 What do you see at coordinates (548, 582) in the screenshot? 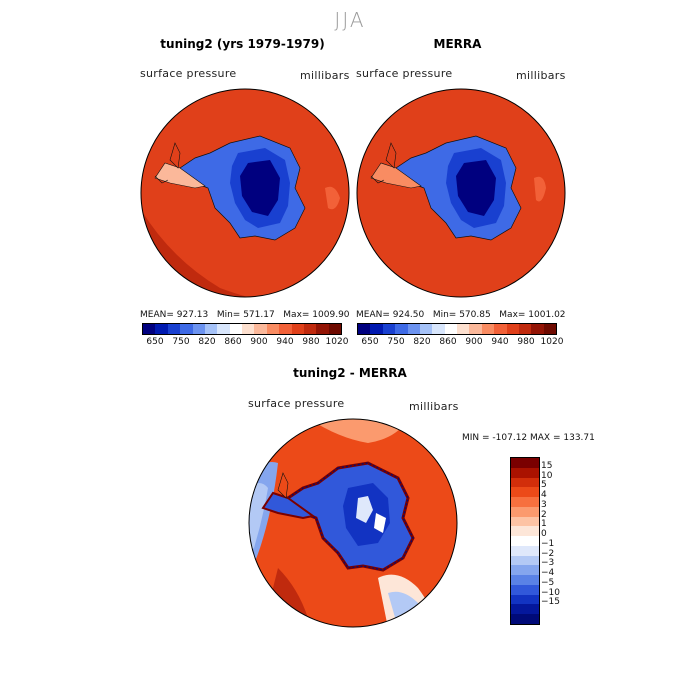
I see `colorbar-tick-label: −5` at bounding box center [548, 582].